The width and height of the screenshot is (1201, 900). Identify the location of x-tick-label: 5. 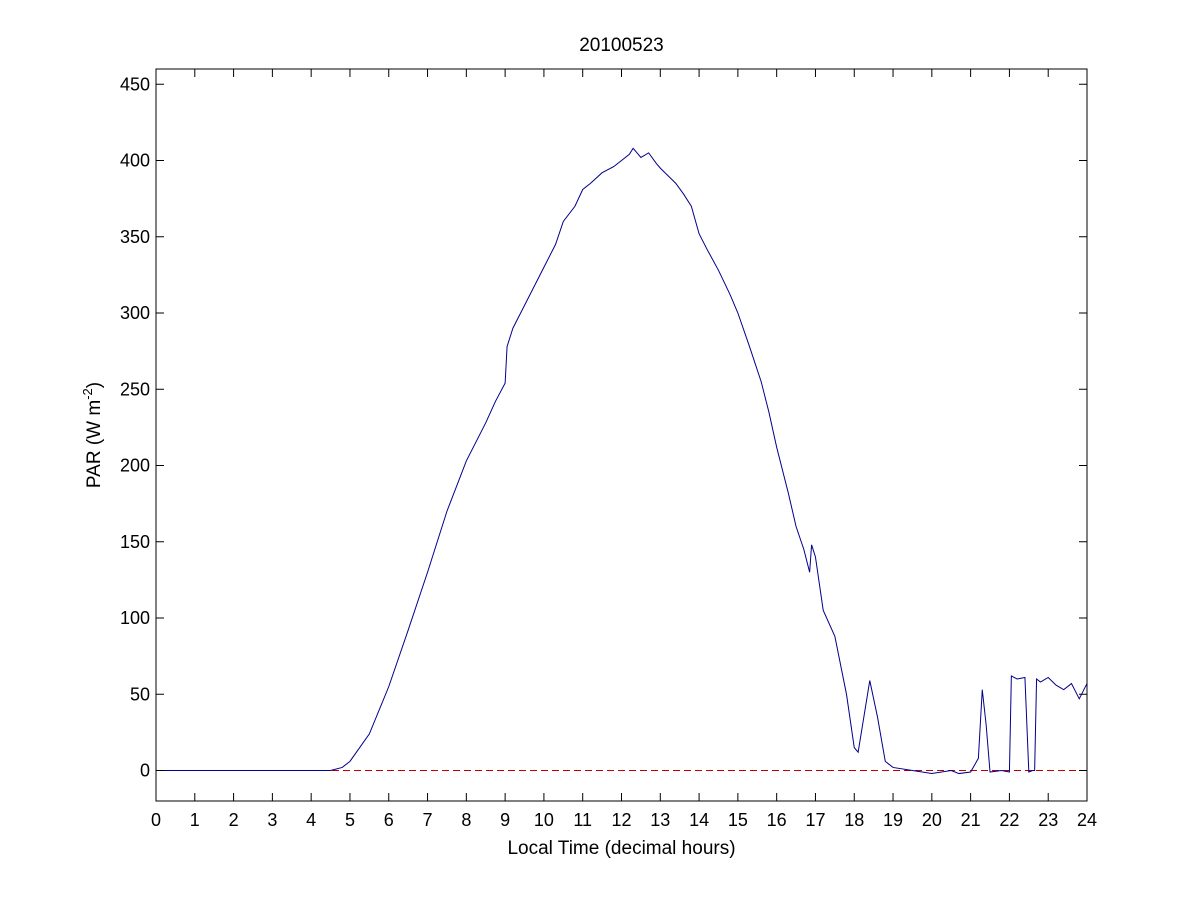
(350, 820).